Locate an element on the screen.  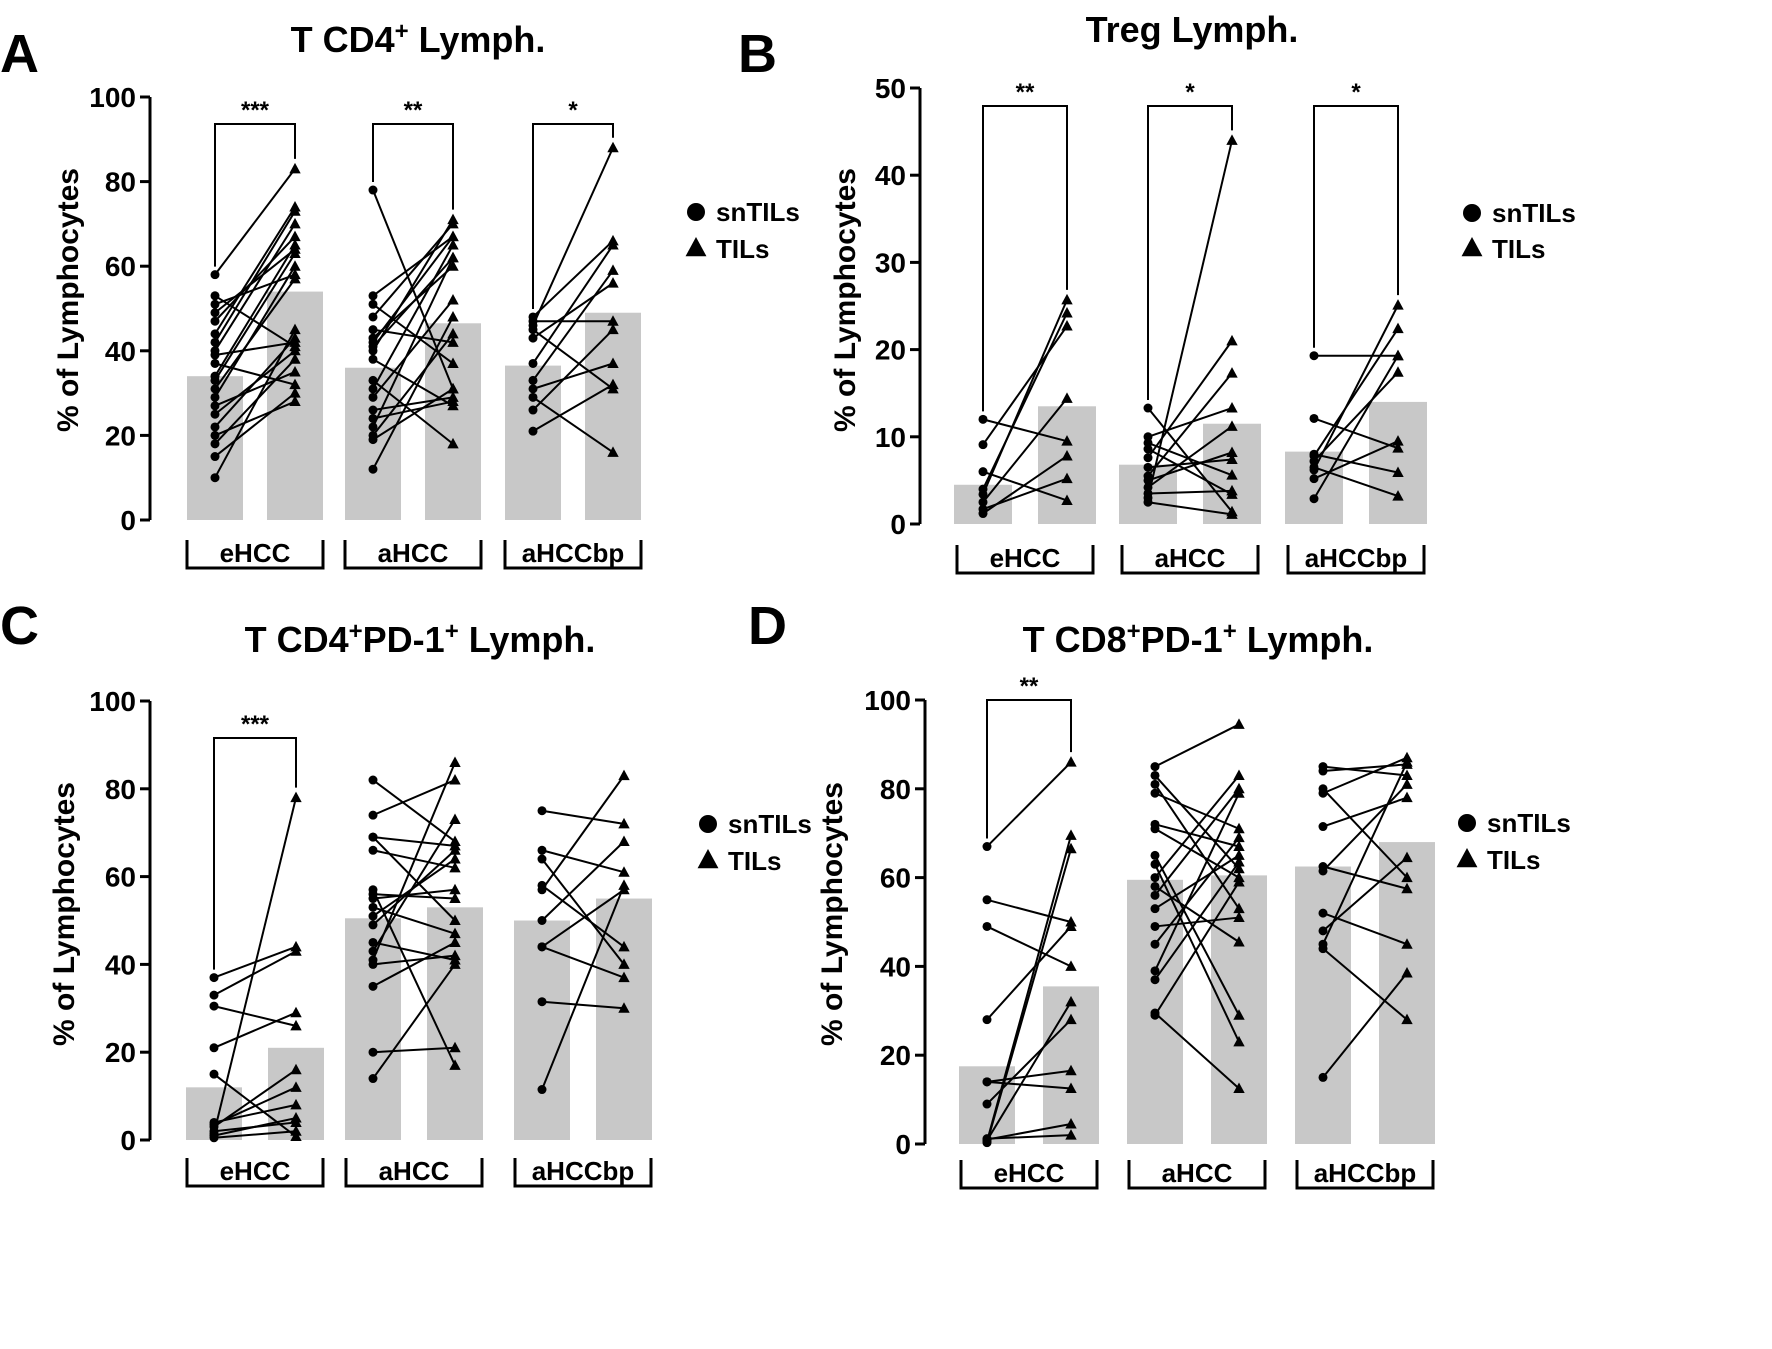
y-tick-label: 100 is located at coordinates (112, 97).